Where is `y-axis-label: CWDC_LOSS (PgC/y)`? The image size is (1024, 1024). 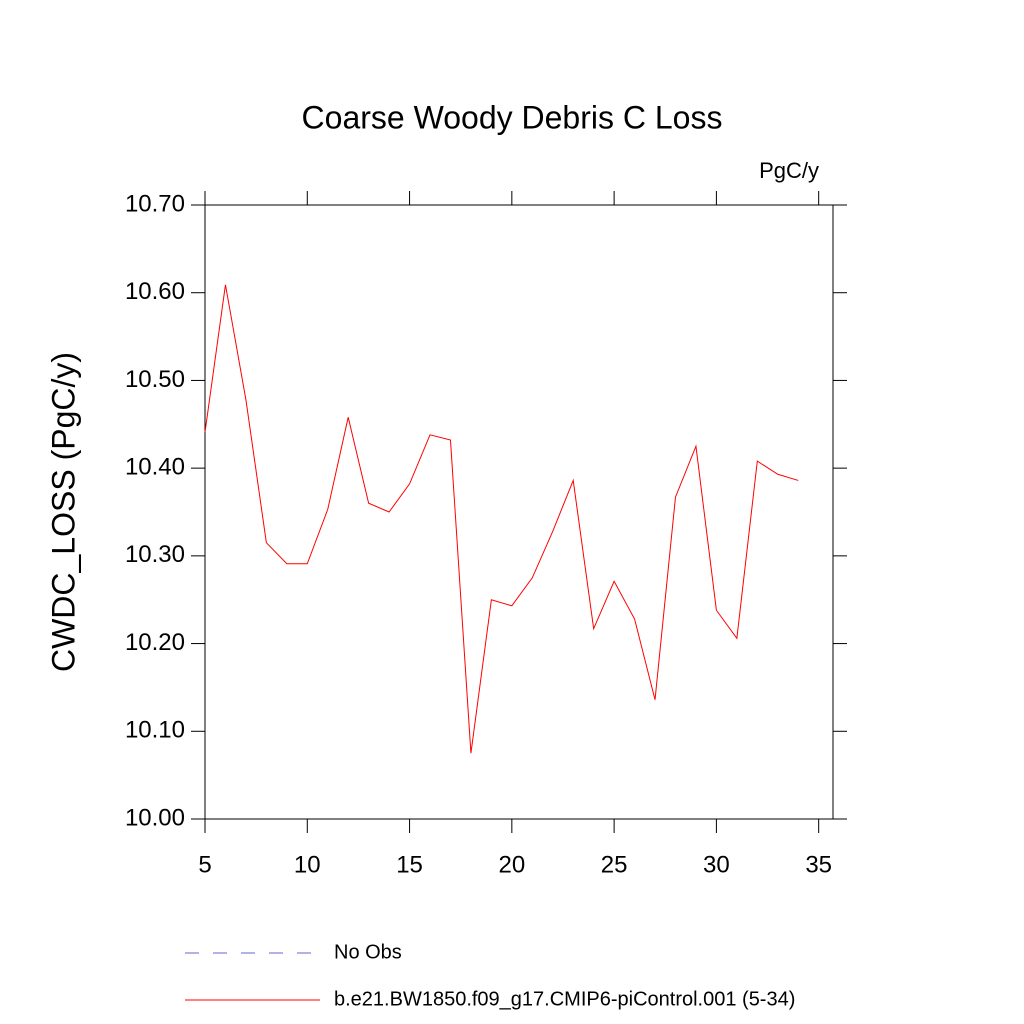 y-axis-label: CWDC_LOSS (PgC/y) is located at coordinates (63, 512).